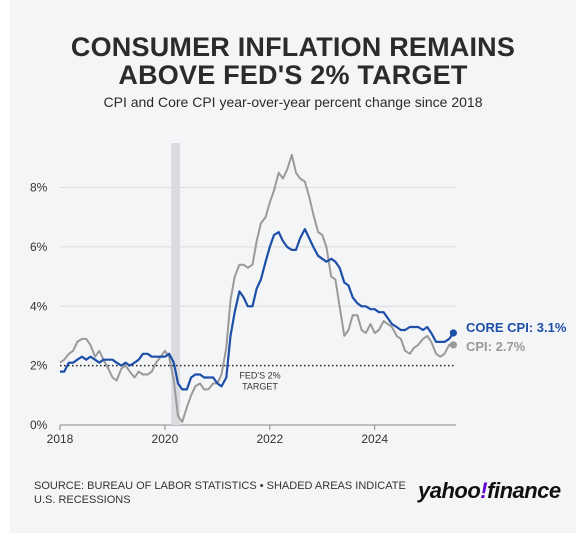 The width and height of the screenshot is (587, 533). What do you see at coordinates (453, 333) in the screenshot?
I see `core-end-dot` at bounding box center [453, 333].